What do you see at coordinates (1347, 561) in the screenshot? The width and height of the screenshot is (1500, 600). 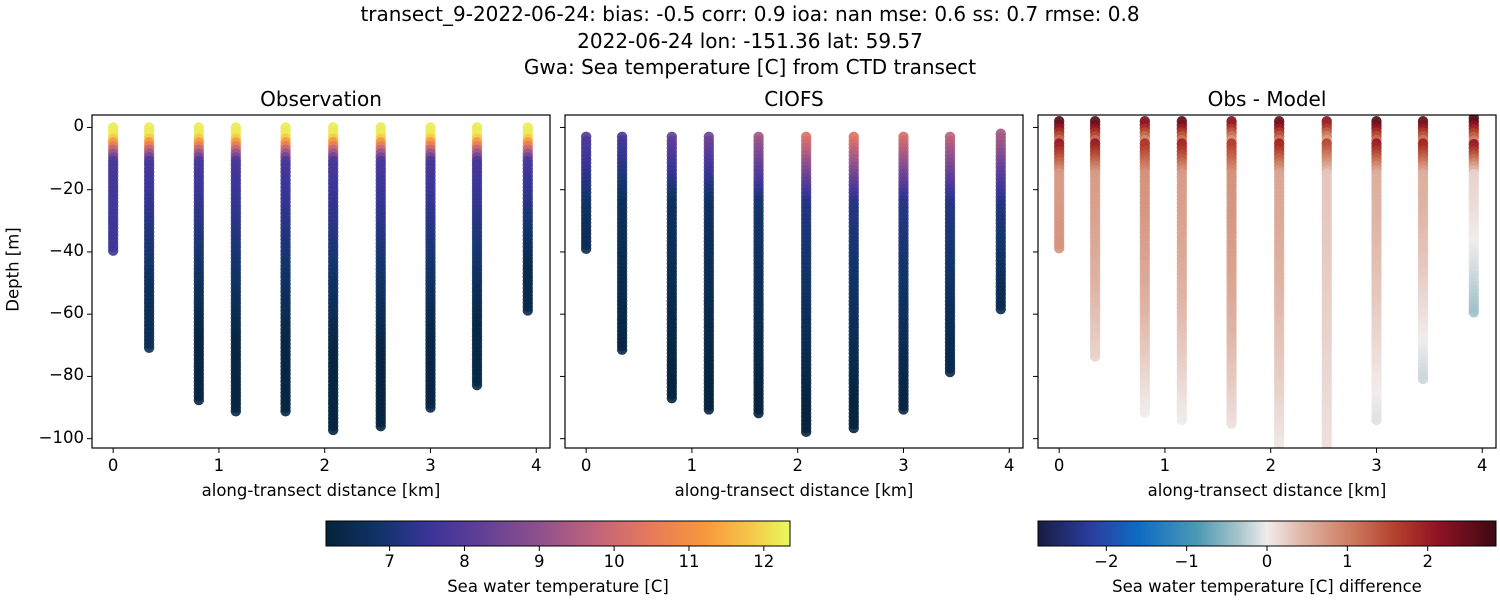 I see `colorbar-tick-label: 1` at bounding box center [1347, 561].